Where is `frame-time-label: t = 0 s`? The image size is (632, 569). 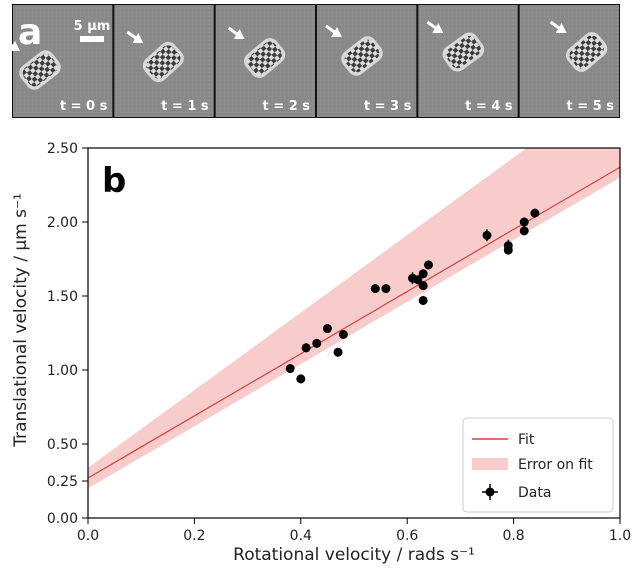 frame-time-label: t = 0 s is located at coordinates (84, 106).